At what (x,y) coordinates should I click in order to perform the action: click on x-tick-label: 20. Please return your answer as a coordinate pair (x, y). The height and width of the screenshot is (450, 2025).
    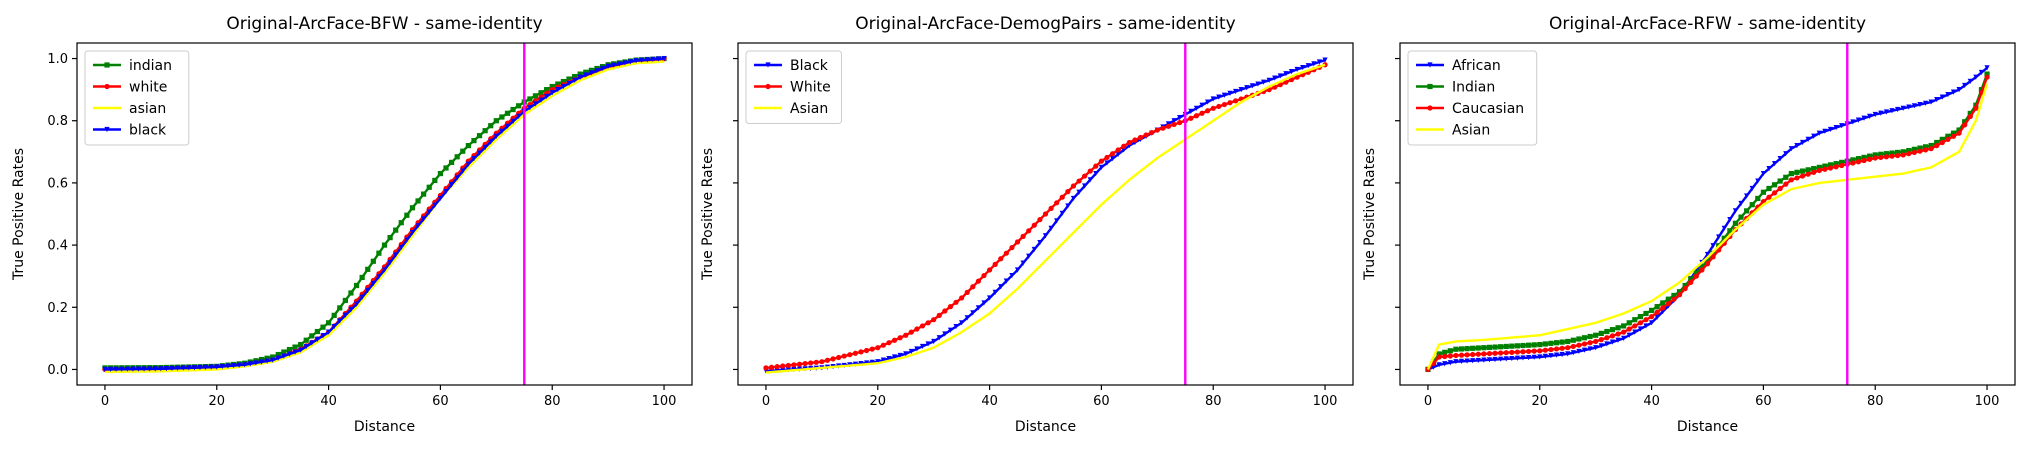
    Looking at the image, I should click on (877, 401).